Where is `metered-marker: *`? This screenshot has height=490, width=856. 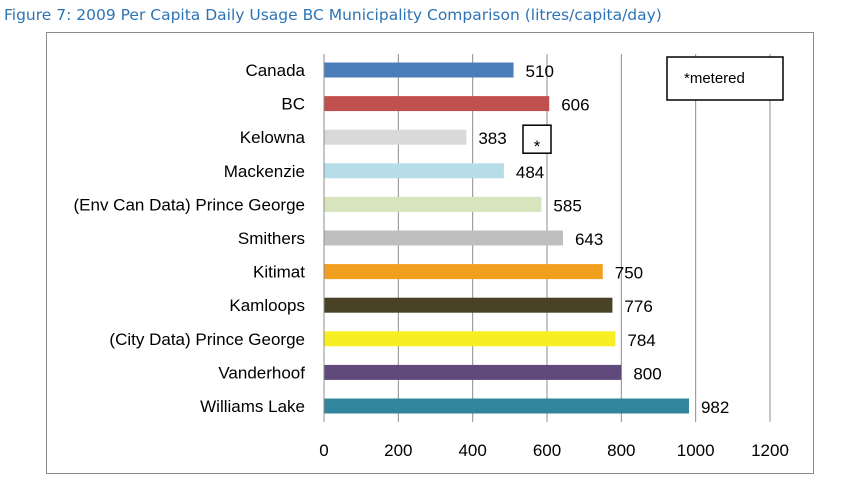
metered-marker: * is located at coordinates (537, 146).